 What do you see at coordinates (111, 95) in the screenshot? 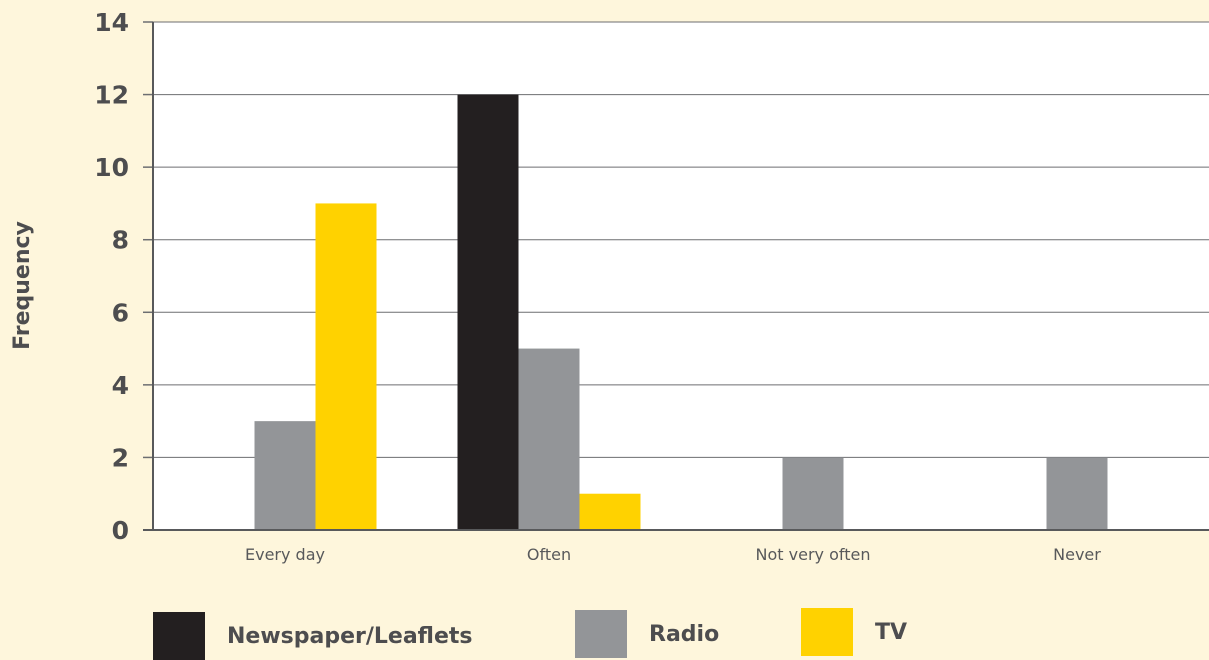
I see `y-tick-label: 12` at bounding box center [111, 95].